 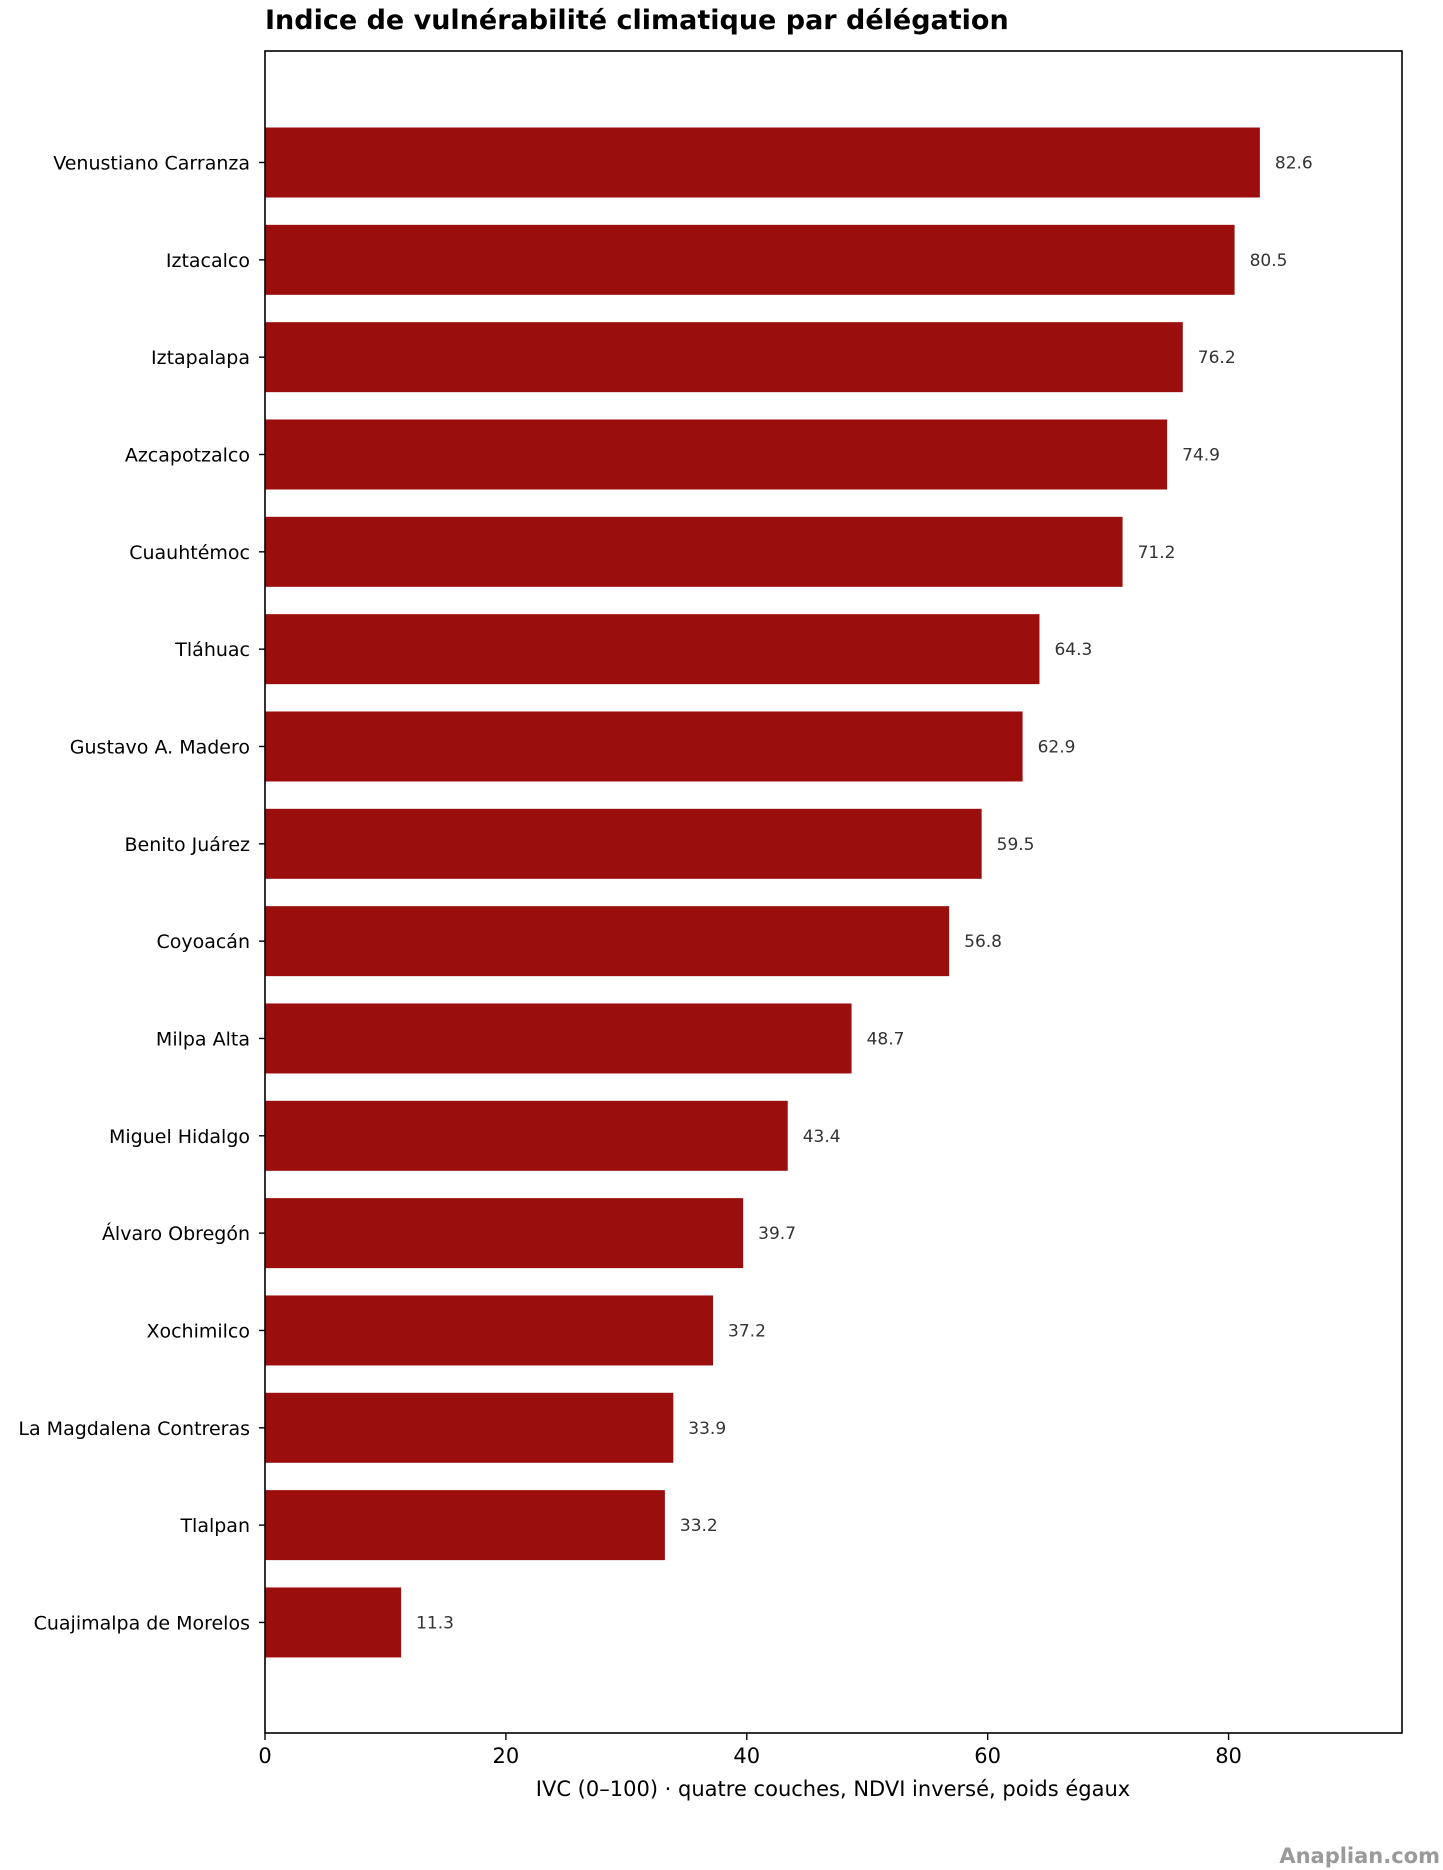 What do you see at coordinates (208, 261) in the screenshot?
I see `y-tick-label: Iztacalco` at bounding box center [208, 261].